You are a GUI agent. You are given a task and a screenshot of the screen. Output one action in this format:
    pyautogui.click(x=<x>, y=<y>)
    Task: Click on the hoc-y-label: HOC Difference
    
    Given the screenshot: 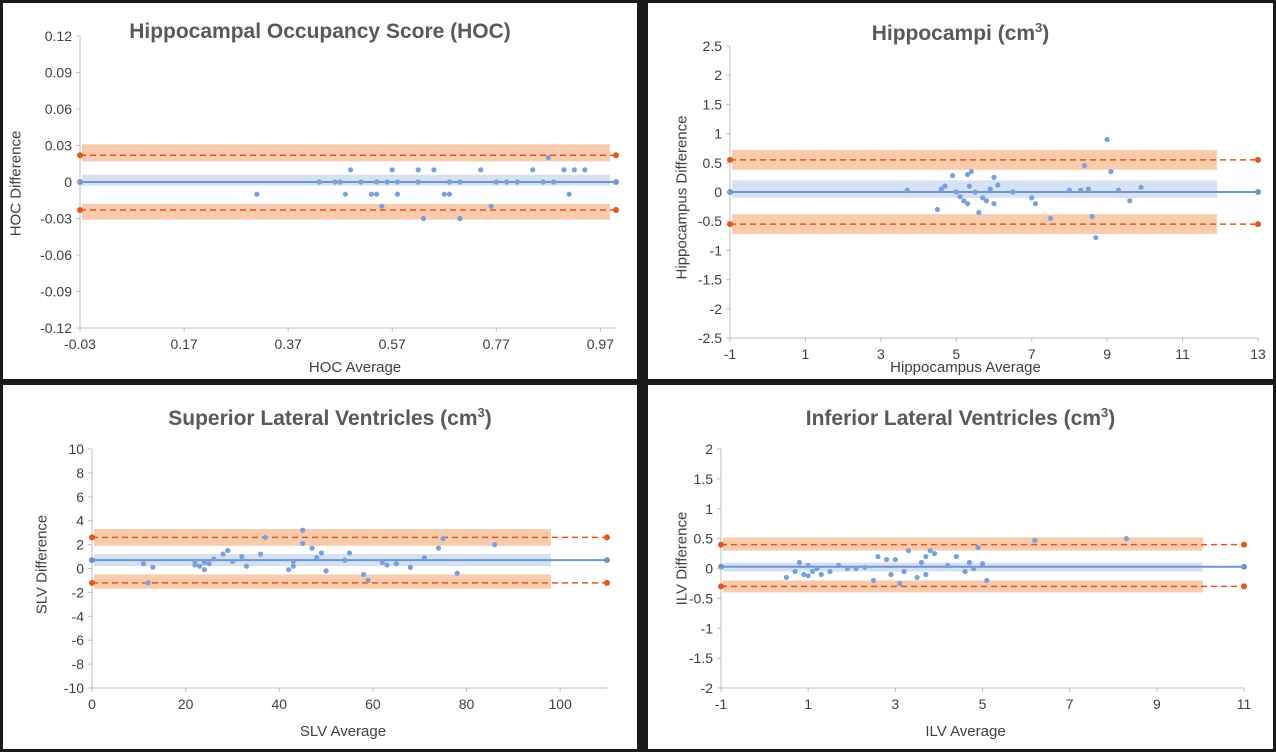 What is the action you would take?
    pyautogui.click(x=16, y=183)
    